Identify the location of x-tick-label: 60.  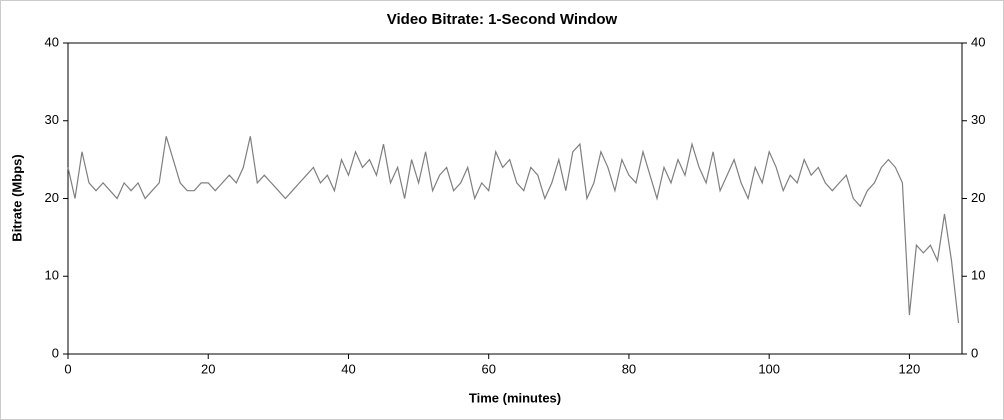
(488, 368).